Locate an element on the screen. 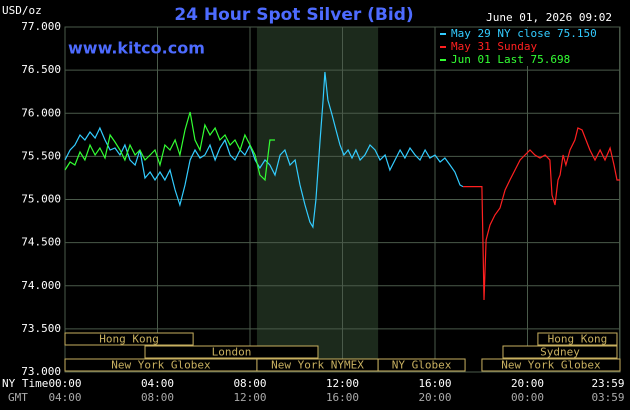  x2-tick-label: 16:00 is located at coordinates (342, 397).